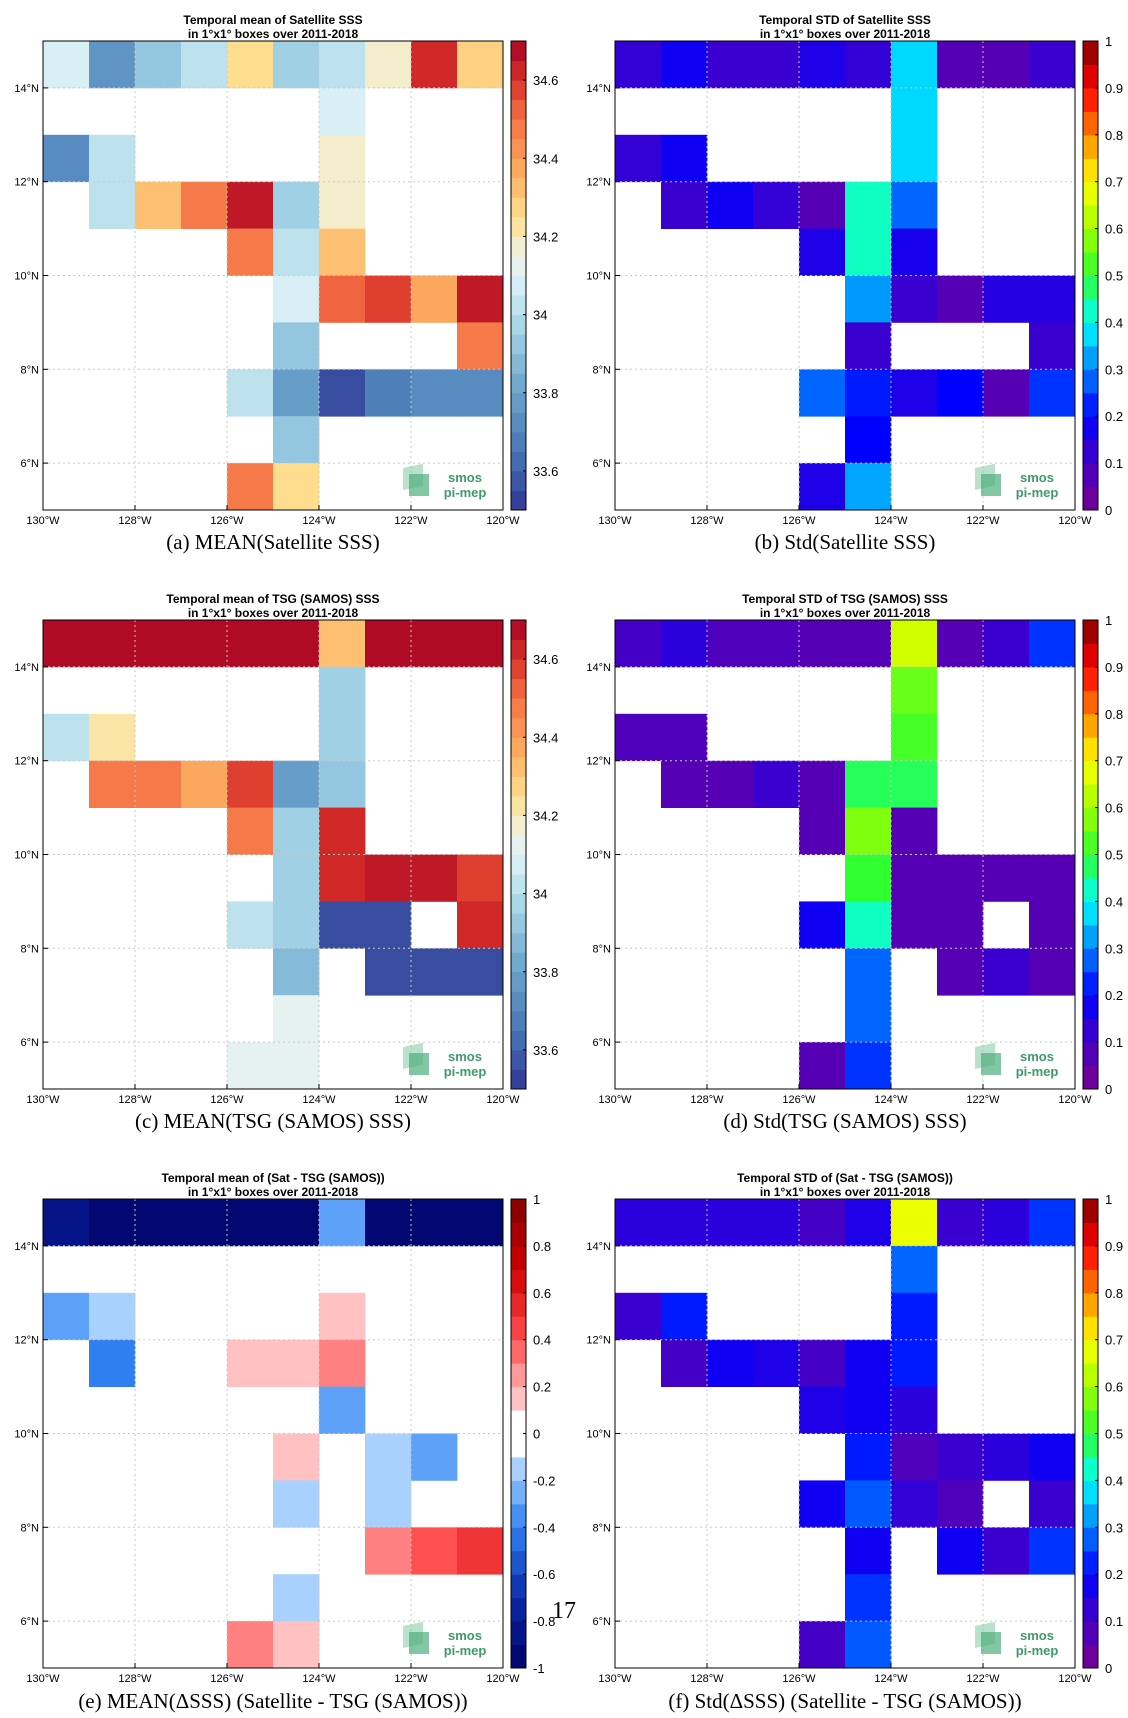 This screenshot has width=1128, height=1718. Describe the element at coordinates (272, 542) in the screenshot. I see `panel-caption: (a) MEAN(Satellite SSS)` at that location.